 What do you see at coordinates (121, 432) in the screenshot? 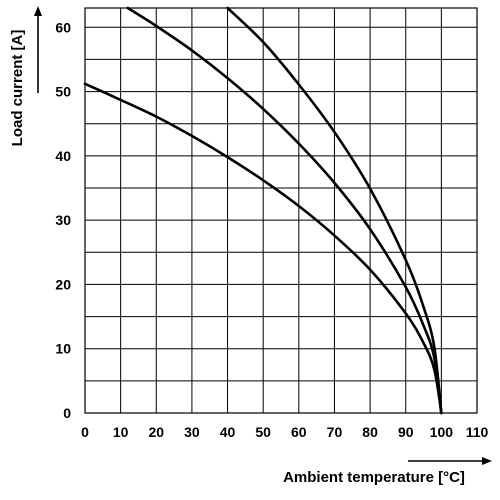
I see `x-tick-label: 10` at bounding box center [121, 432].